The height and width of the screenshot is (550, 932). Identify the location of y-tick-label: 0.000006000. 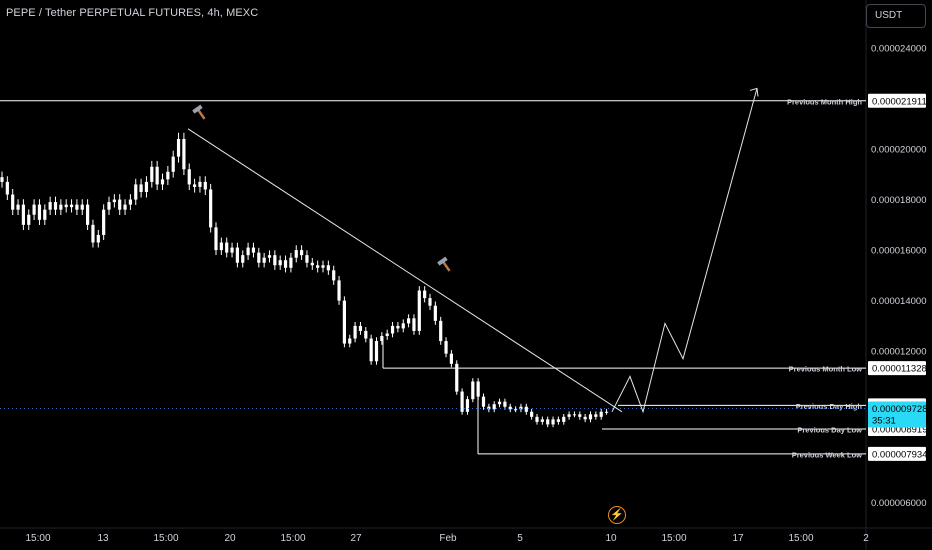
(898, 503).